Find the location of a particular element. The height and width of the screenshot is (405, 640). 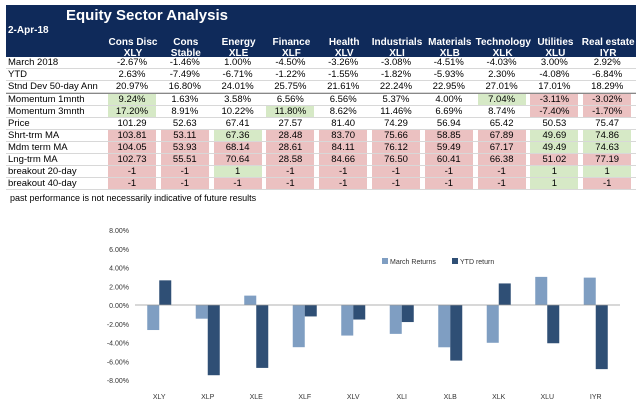

table-cell: -7.40% is located at coordinates (554, 111).